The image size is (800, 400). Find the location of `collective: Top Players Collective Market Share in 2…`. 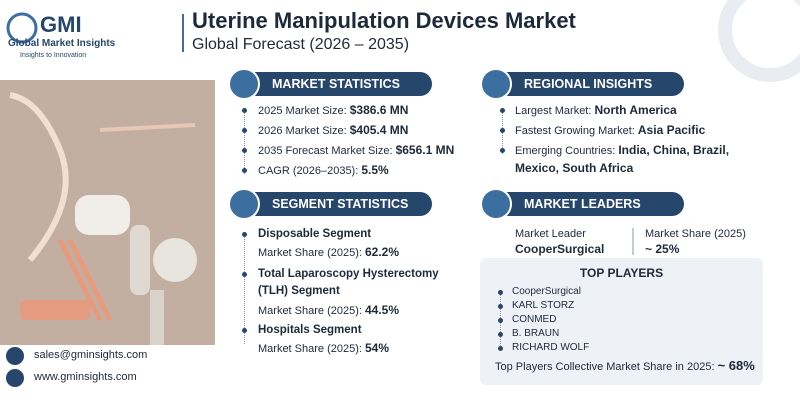

collective: Top Players Collective Market Share in 2… is located at coordinates (625, 365).